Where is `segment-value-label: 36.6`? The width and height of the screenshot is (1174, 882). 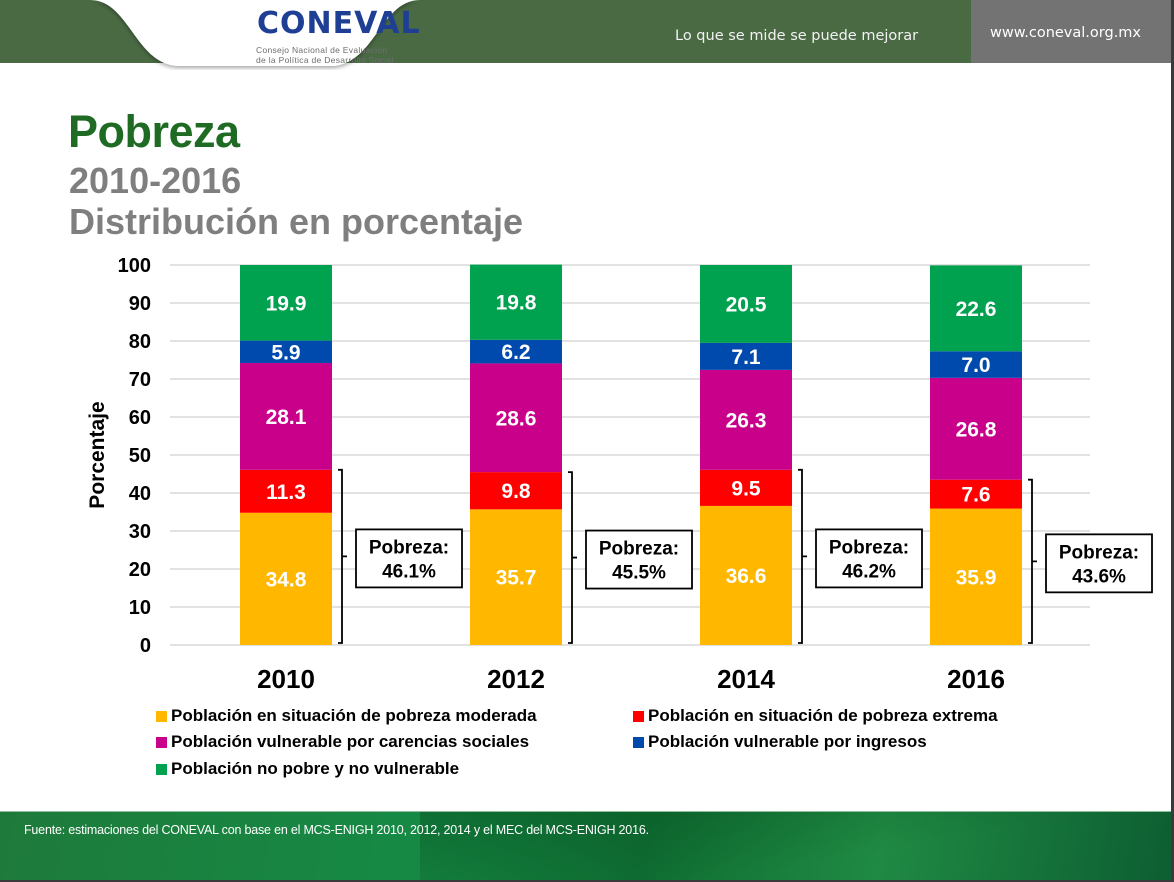 segment-value-label: 36.6 is located at coordinates (746, 576).